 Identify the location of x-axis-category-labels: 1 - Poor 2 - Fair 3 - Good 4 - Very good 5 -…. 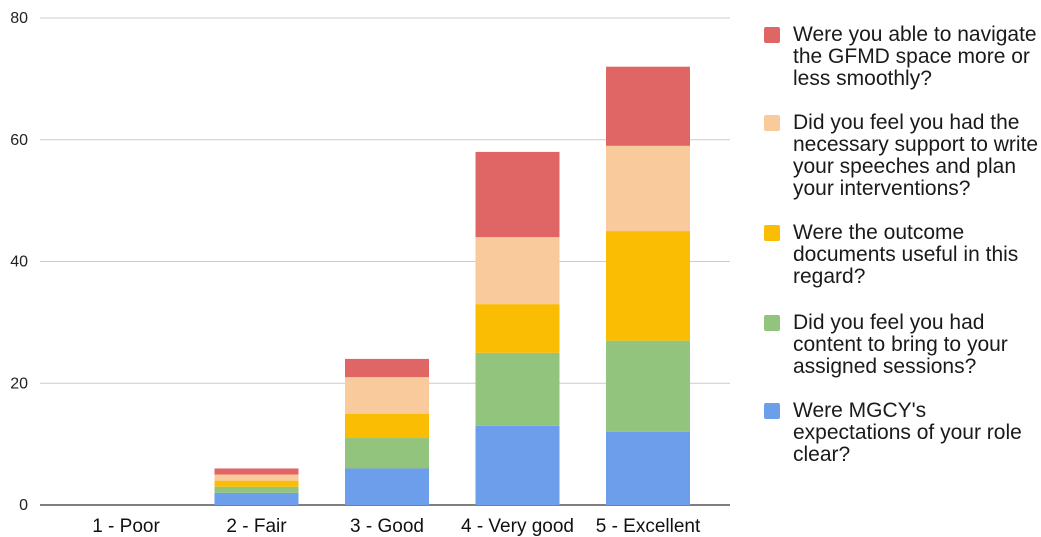
(396, 526).